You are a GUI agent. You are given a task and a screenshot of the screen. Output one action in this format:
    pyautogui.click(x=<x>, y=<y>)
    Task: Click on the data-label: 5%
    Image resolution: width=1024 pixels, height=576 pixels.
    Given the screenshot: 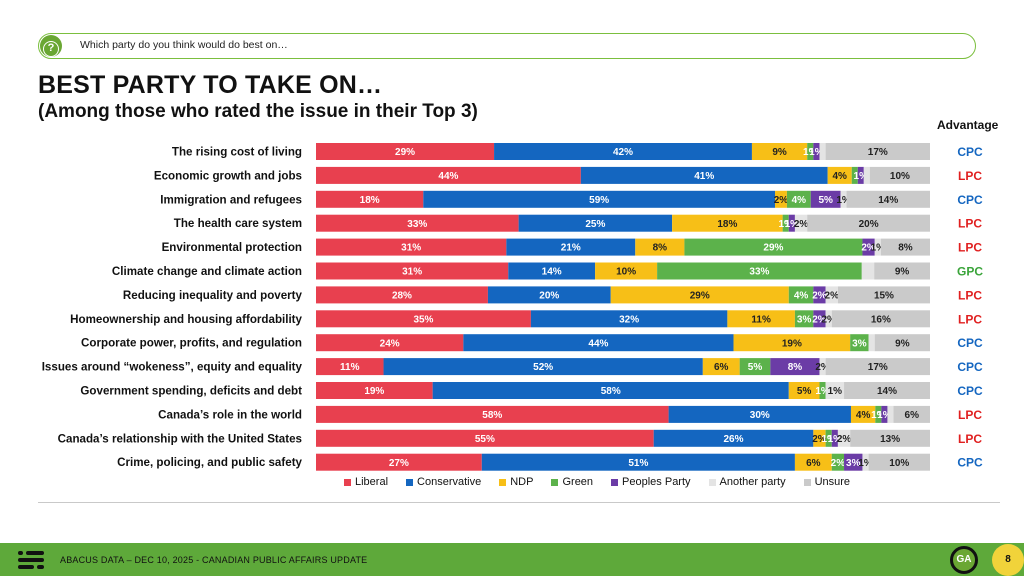 What is the action you would take?
    pyautogui.click(x=825, y=200)
    